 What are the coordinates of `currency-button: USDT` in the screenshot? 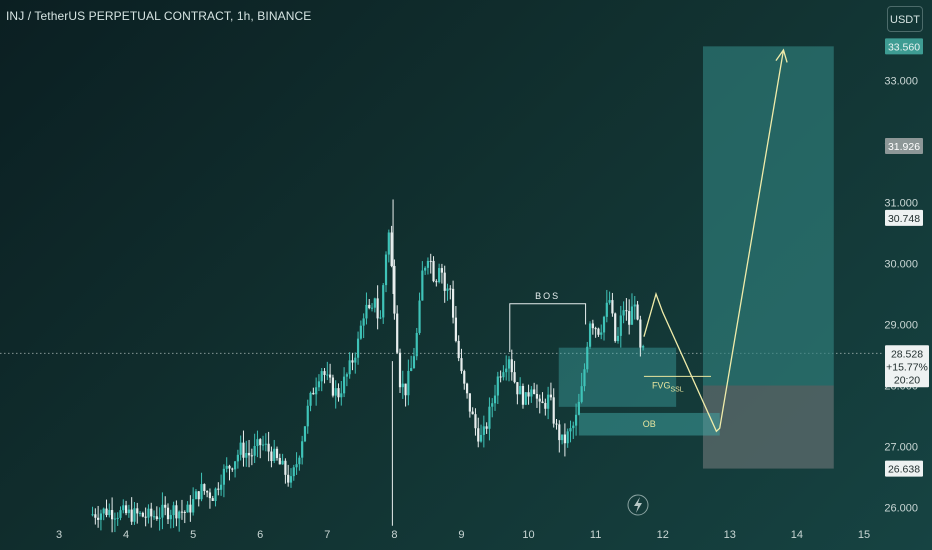 It's located at (905, 19).